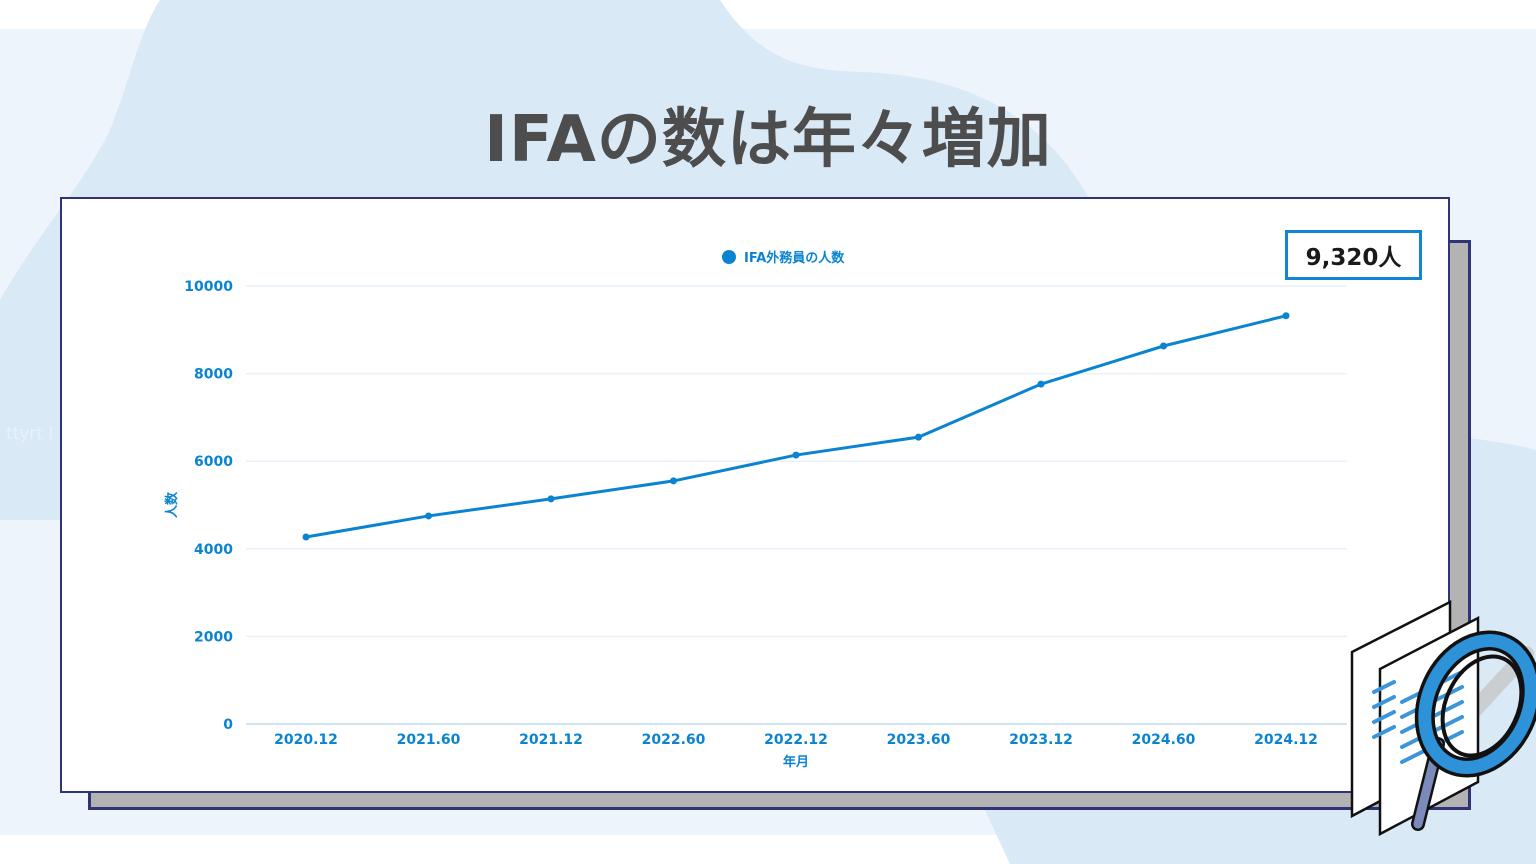  I want to click on y-tick-label: 8000, so click(213, 375).